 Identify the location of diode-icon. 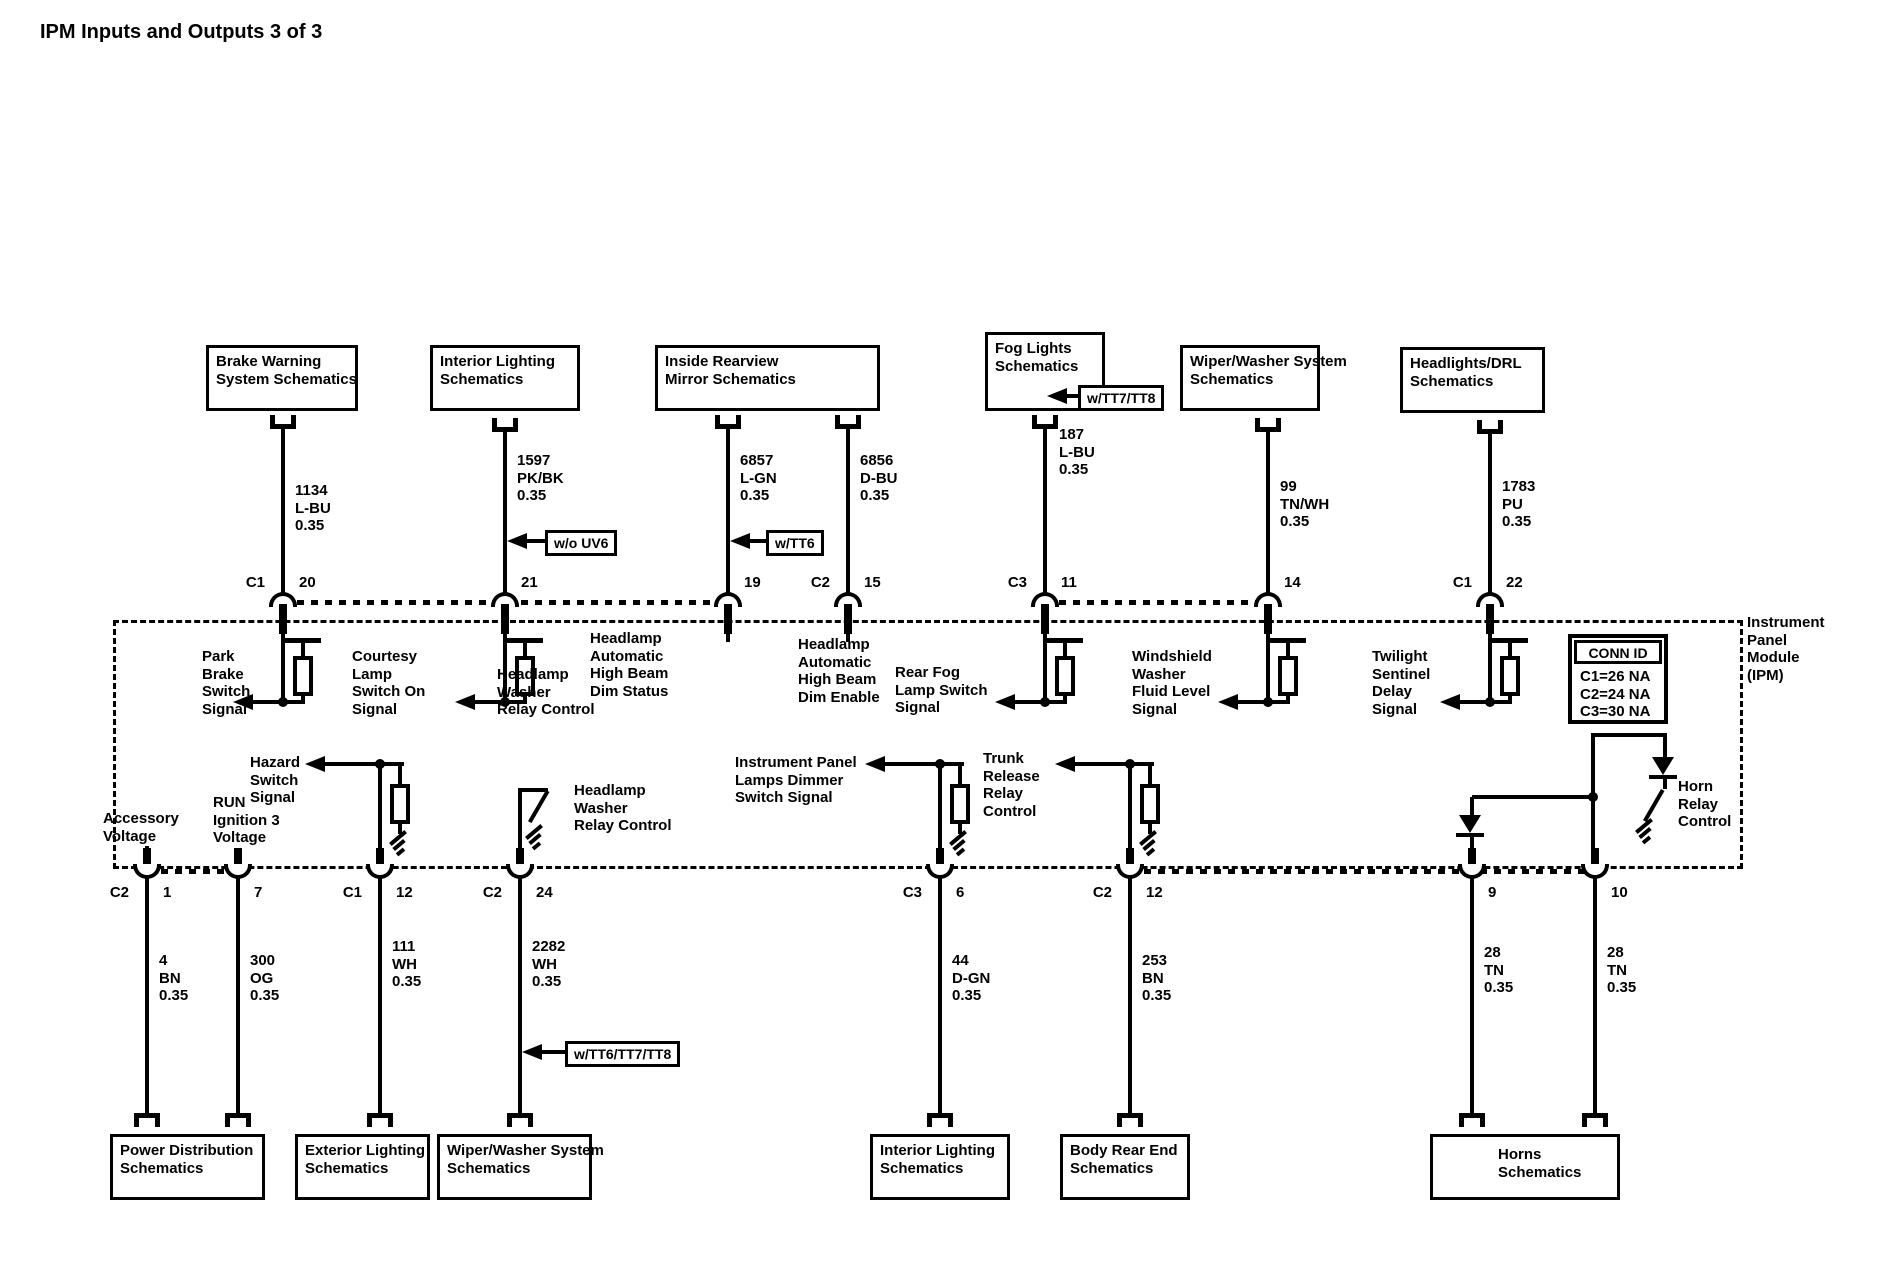
(1470, 824).